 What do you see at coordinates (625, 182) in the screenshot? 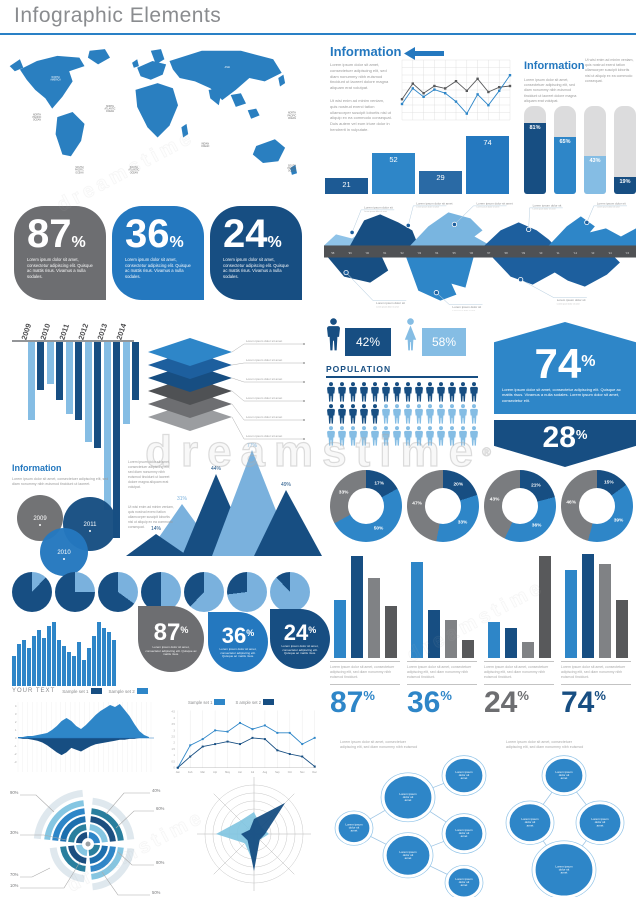
I see `progress-label: 19%` at bounding box center [625, 182].